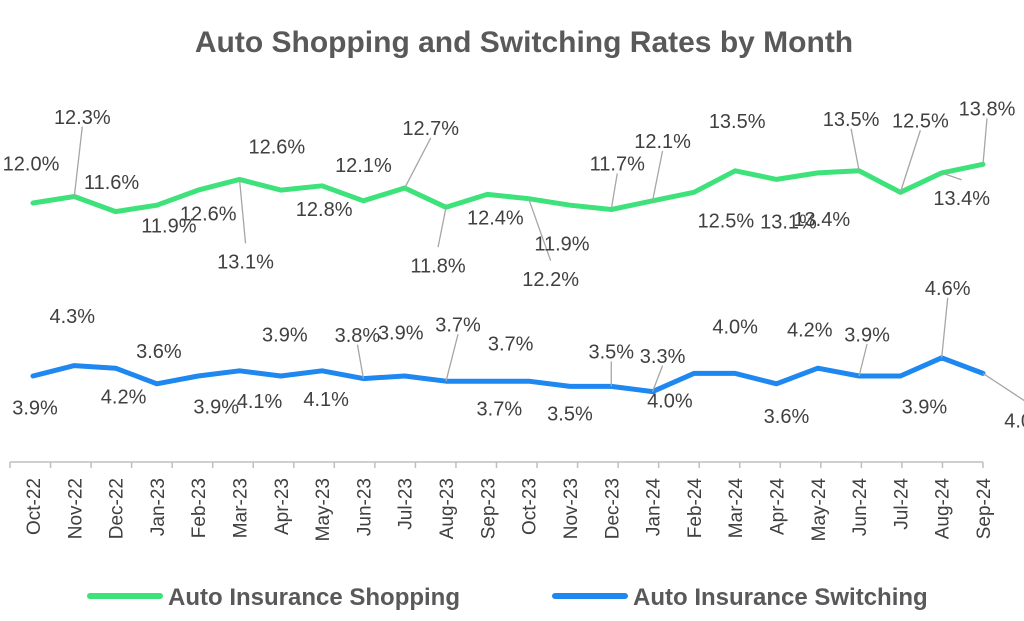 The image size is (1024, 621). What do you see at coordinates (736, 508) in the screenshot?
I see `x-tick-label: Mar-24` at bounding box center [736, 508].